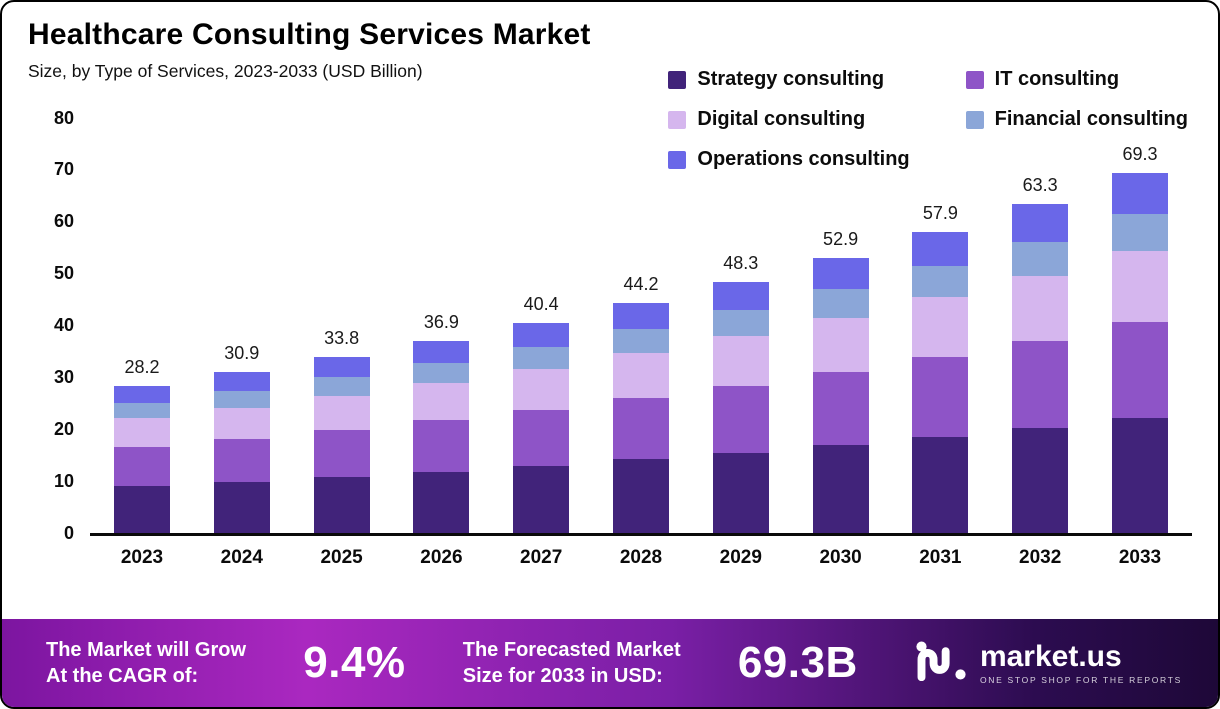  I want to click on bar-2025: 33.8 2025, so click(341, 343).